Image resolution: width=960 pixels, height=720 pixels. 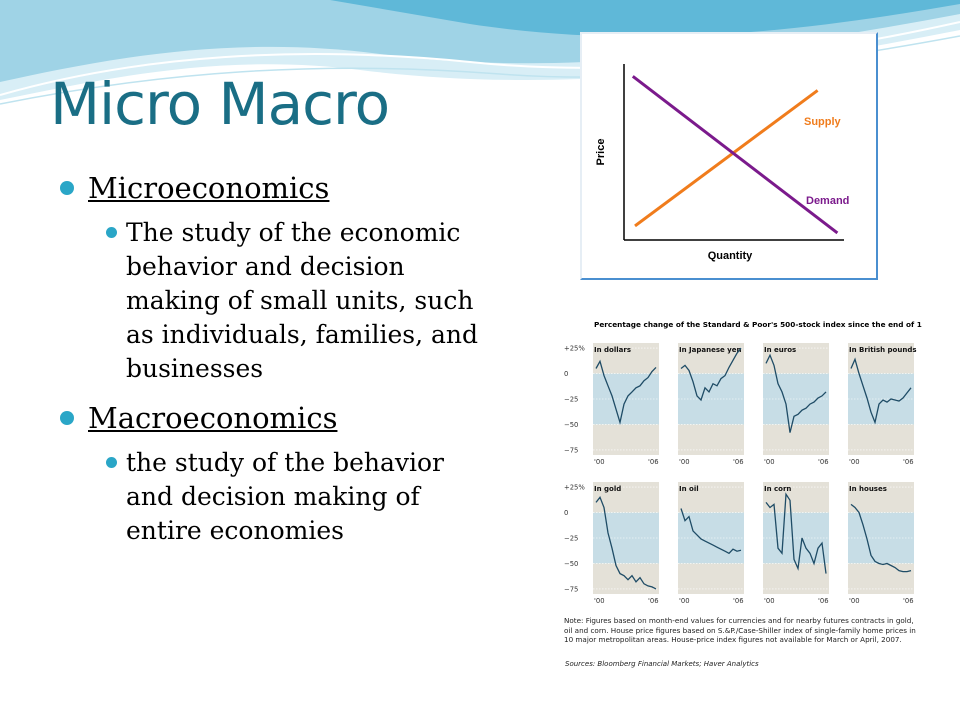 I want to click on demand-label: Demand, so click(x=827, y=201).